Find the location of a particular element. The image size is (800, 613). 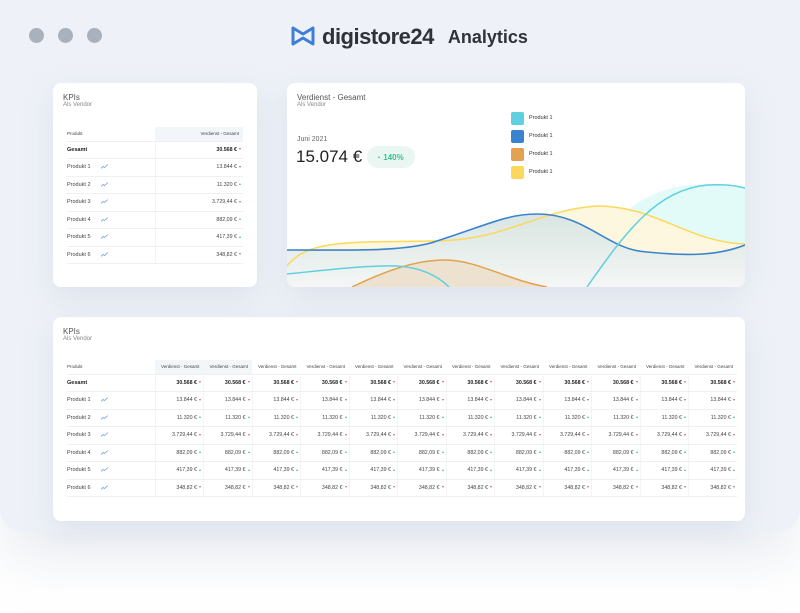

row-label: Produkt 1 is located at coordinates (111, 167).